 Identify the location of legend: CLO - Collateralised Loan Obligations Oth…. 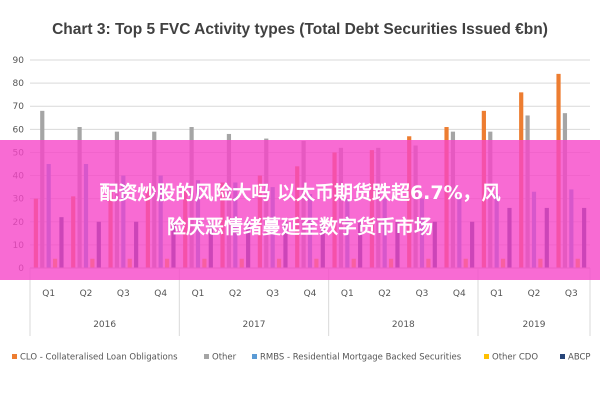
(301, 358).